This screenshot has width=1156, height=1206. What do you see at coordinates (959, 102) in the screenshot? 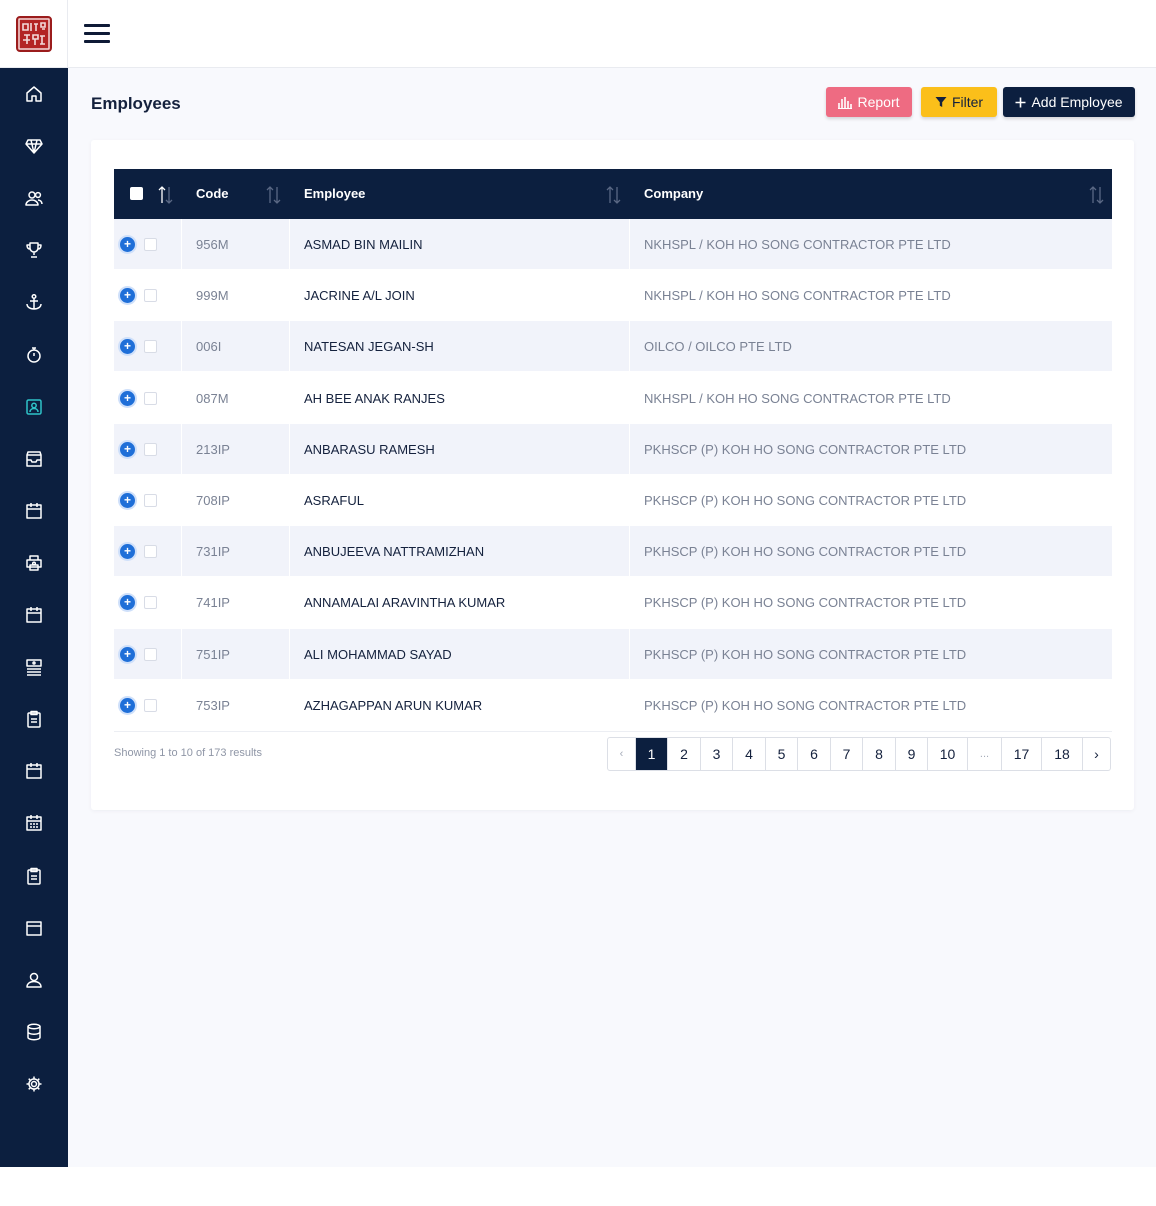
I see `filter-button: Filter` at bounding box center [959, 102].